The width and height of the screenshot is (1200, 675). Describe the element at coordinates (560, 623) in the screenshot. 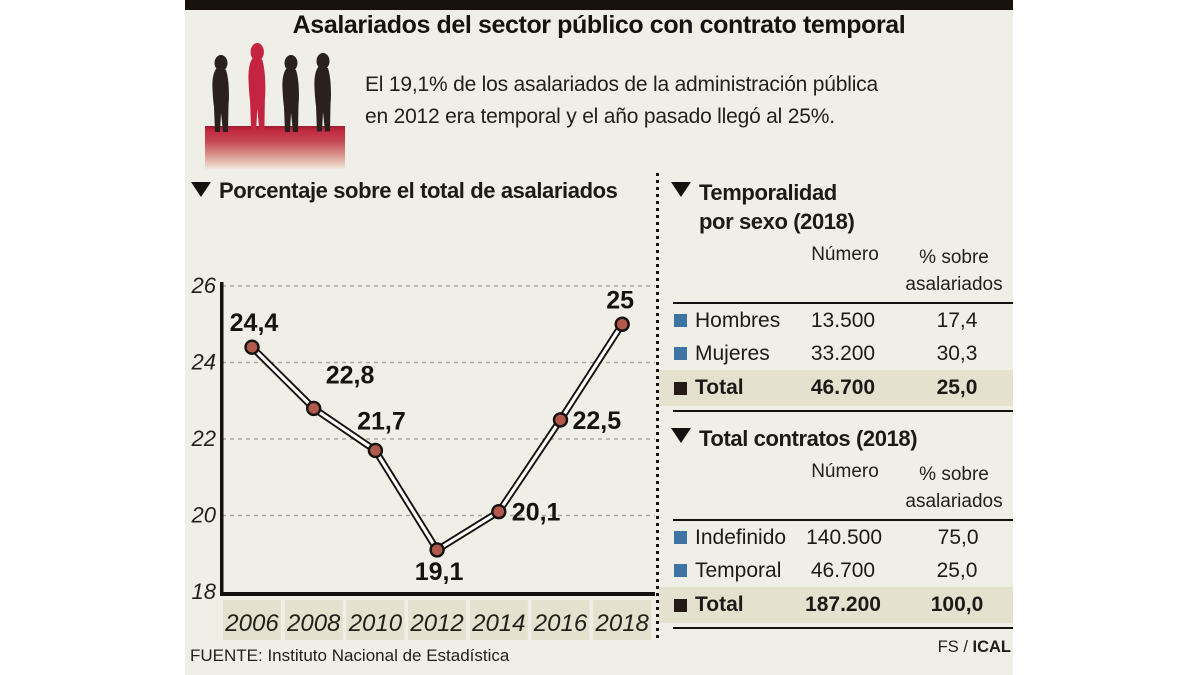

I see `x-tick-2016: 2016` at that location.